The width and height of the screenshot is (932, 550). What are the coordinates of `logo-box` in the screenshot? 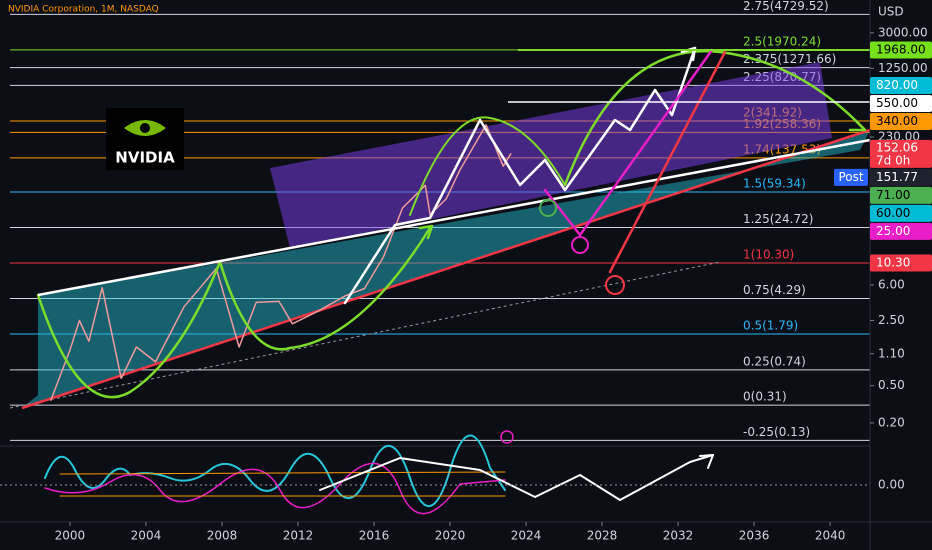 It's located at (145, 139).